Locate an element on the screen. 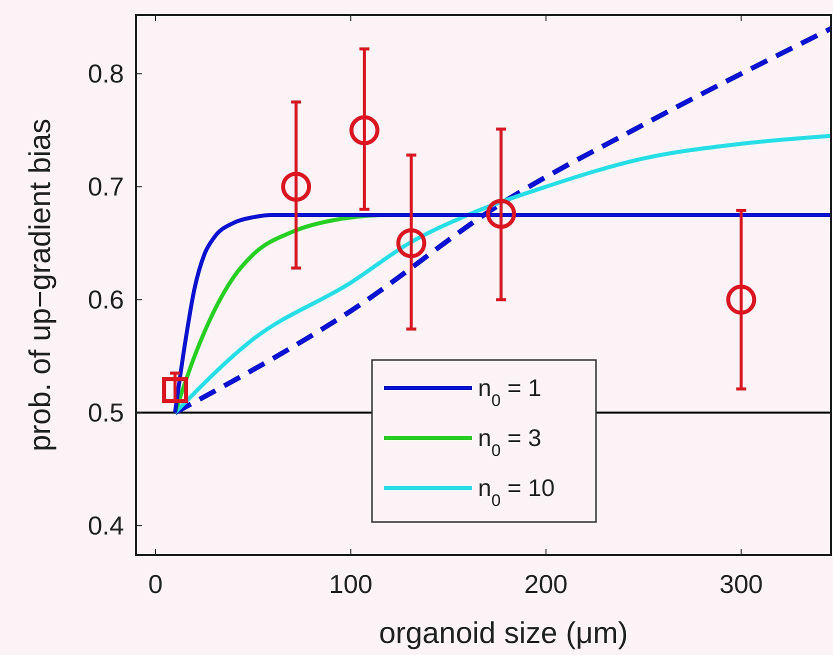 This screenshot has height=655, width=833. y-tick-label: 0.5 is located at coordinates (106, 413).